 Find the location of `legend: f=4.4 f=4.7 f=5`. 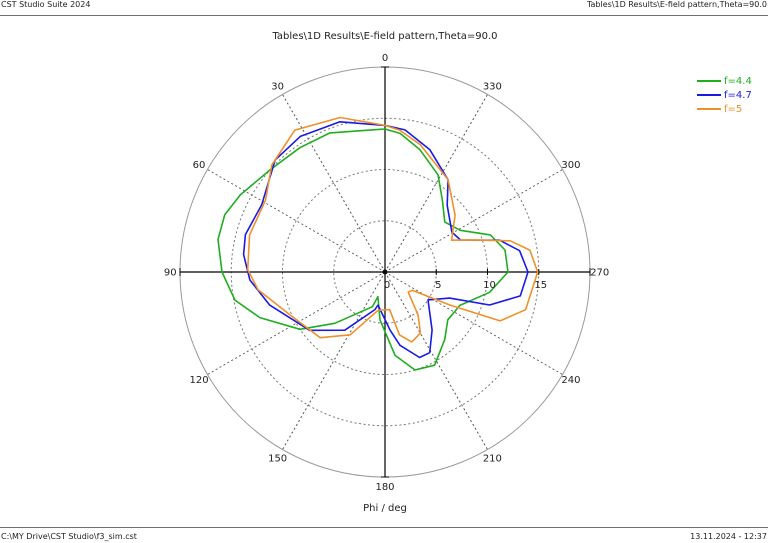

legend: f=4.4 f=4.7 f=5 is located at coordinates (724, 95).